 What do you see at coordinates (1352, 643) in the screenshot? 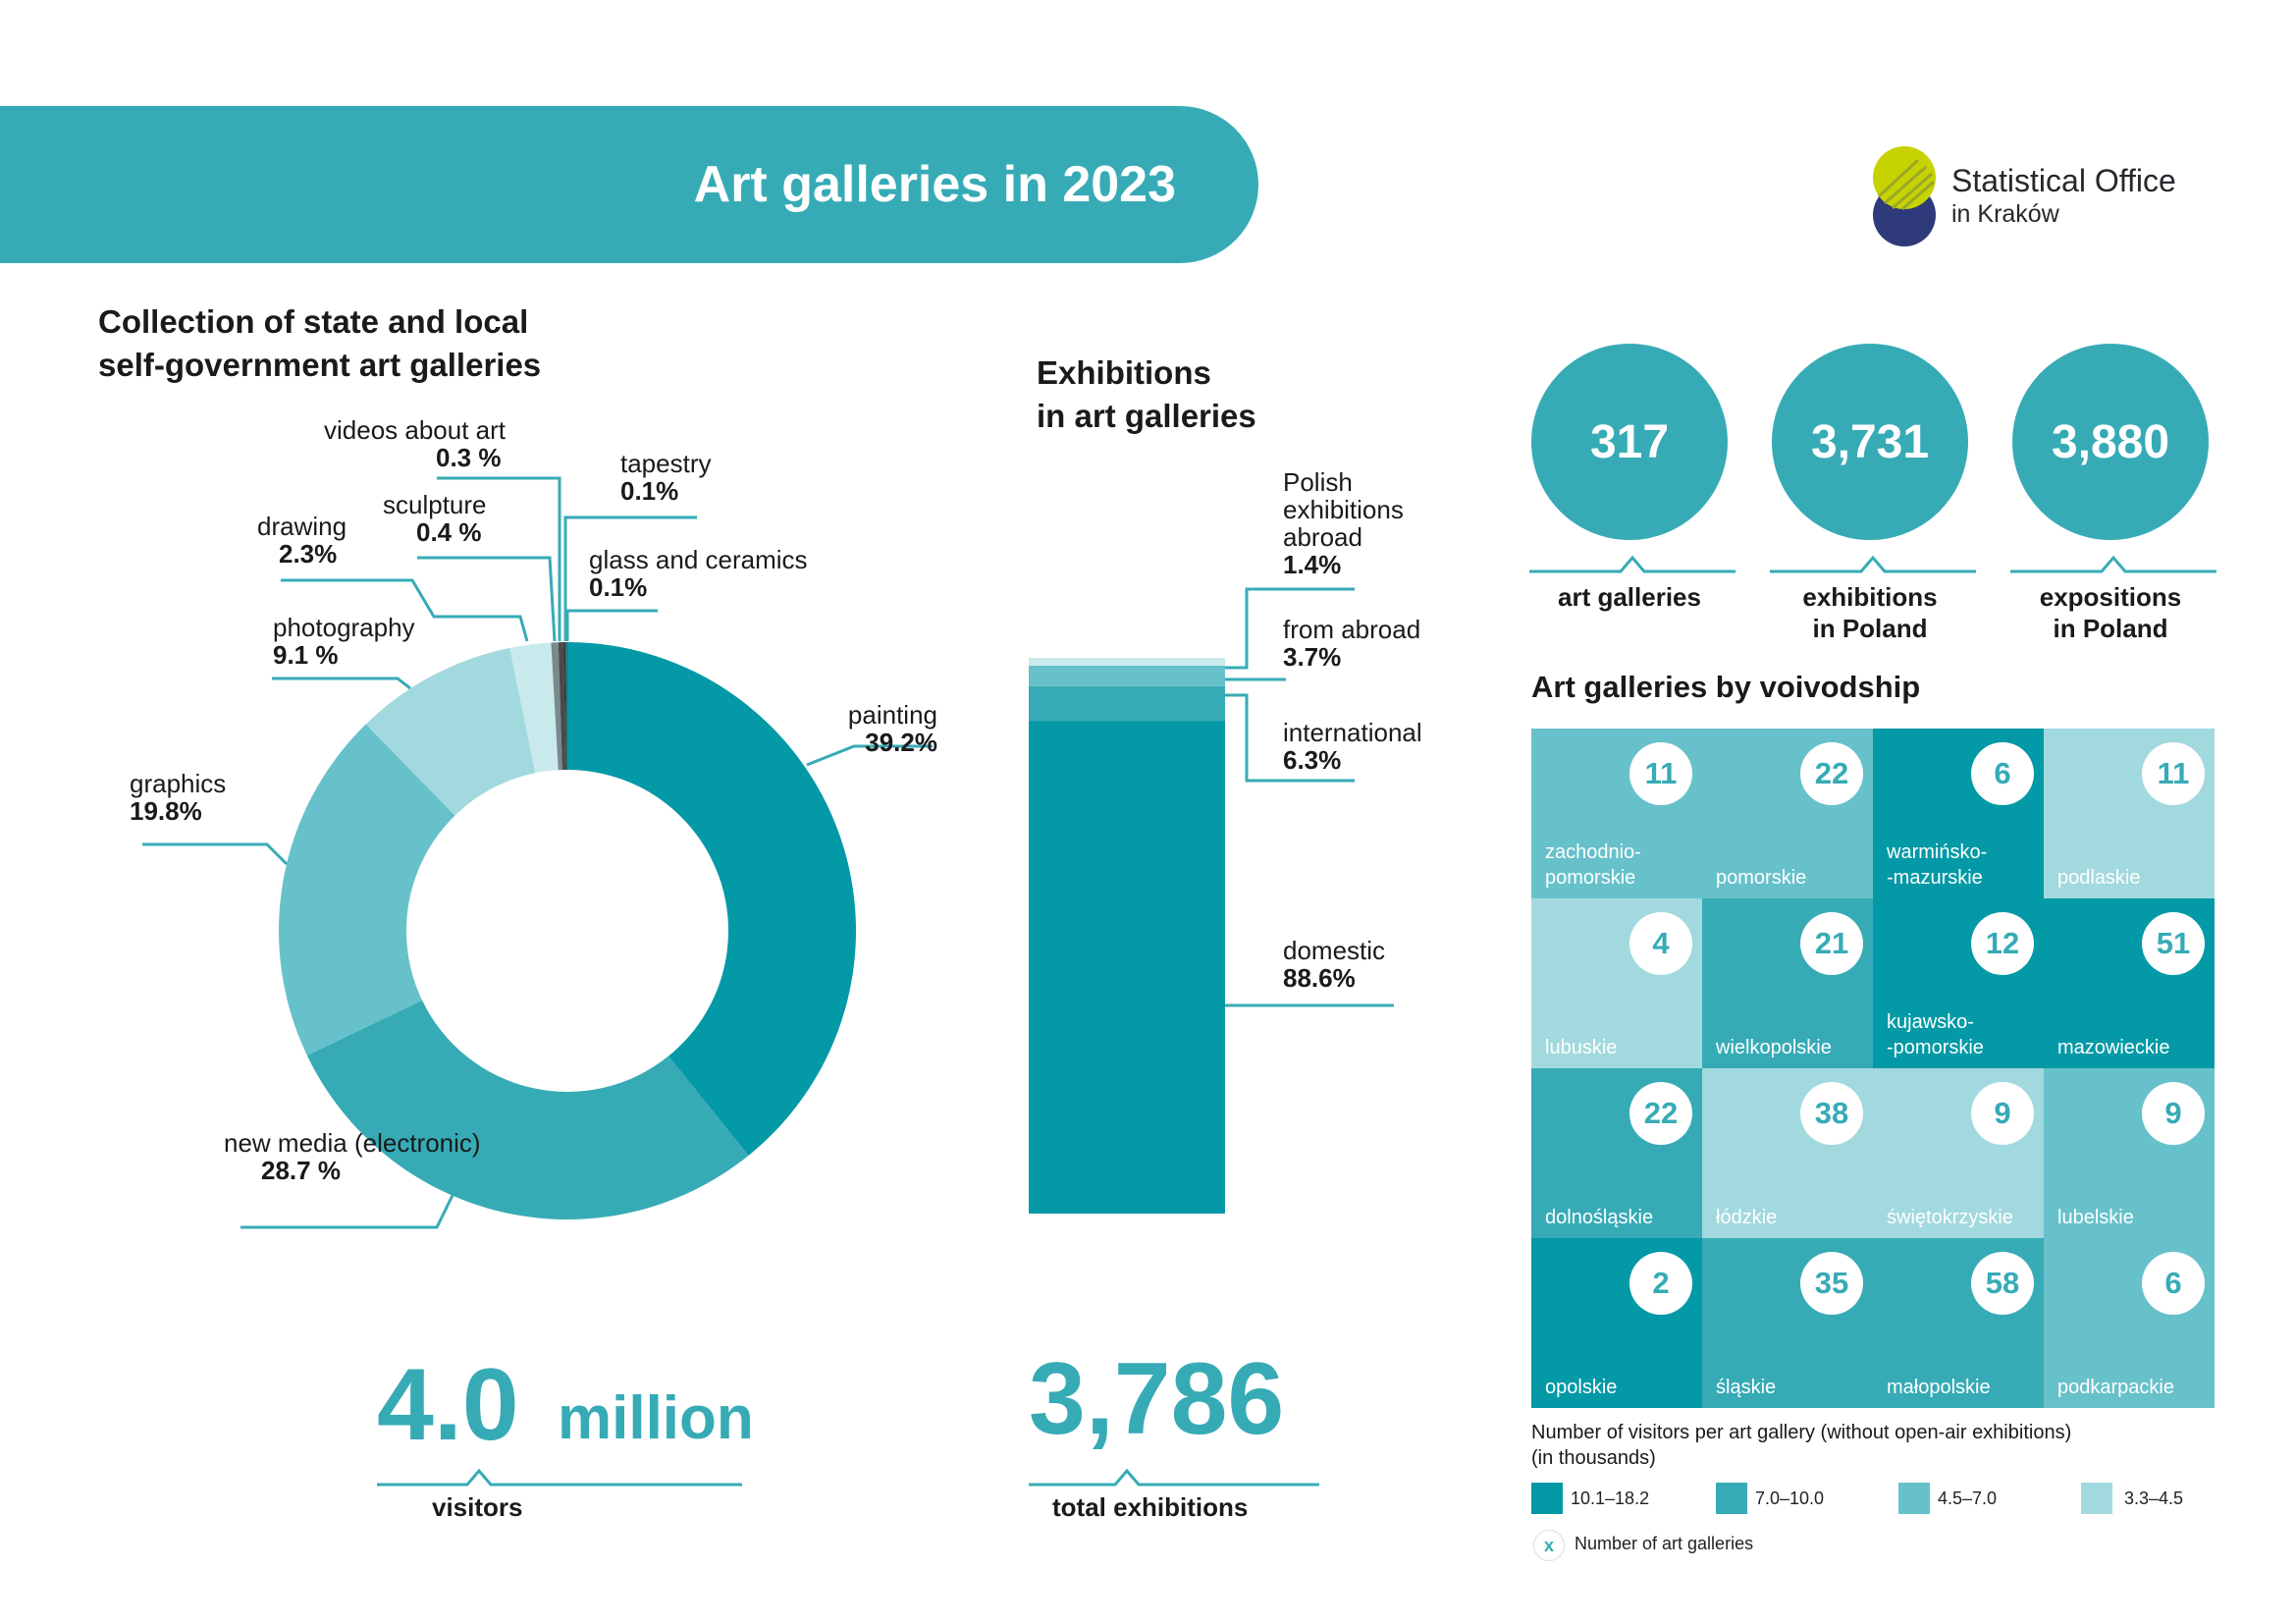
I see `label-from-abroad: from abroad 3.7%` at bounding box center [1352, 643].